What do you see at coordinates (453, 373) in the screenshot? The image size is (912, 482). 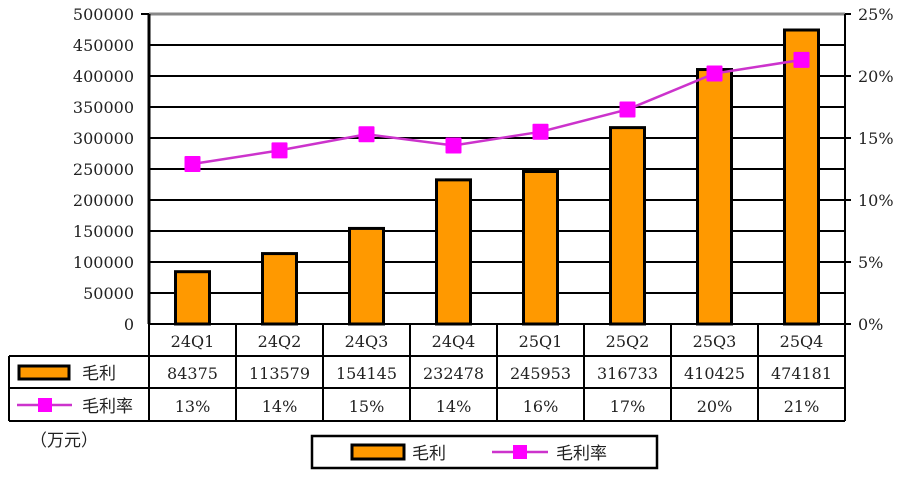 I see `bar-value: 232478` at bounding box center [453, 373].